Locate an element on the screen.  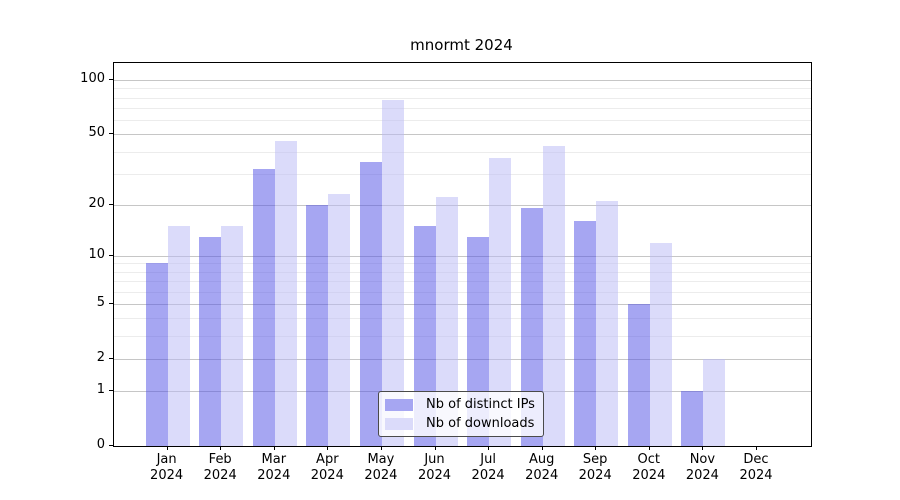
x-tick-may is located at coordinates (381, 448).